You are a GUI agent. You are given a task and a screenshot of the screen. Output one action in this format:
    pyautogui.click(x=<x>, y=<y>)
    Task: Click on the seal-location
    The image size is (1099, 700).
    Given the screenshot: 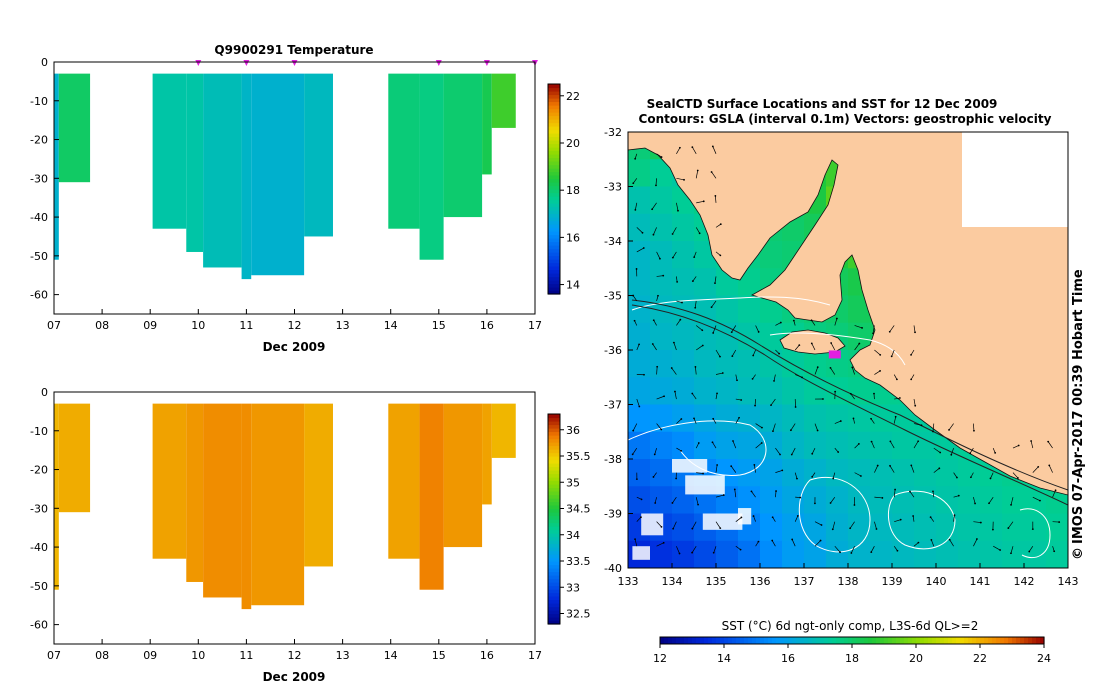 What is the action you would take?
    pyautogui.click(x=834, y=354)
    